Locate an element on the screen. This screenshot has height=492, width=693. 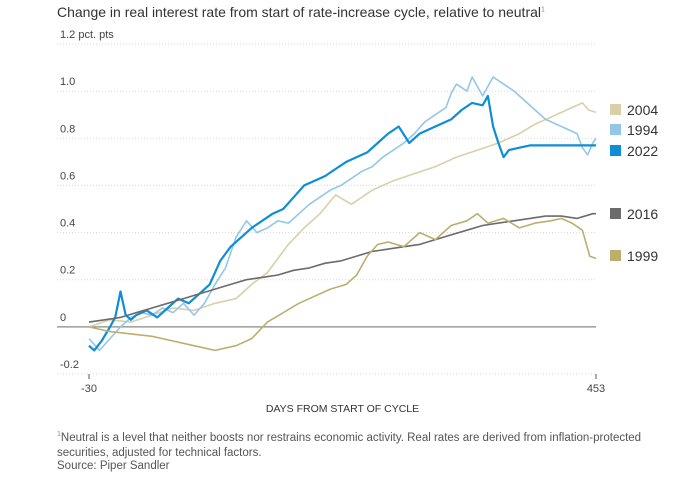
y-tick-label: 0.6 is located at coordinates (67, 176).